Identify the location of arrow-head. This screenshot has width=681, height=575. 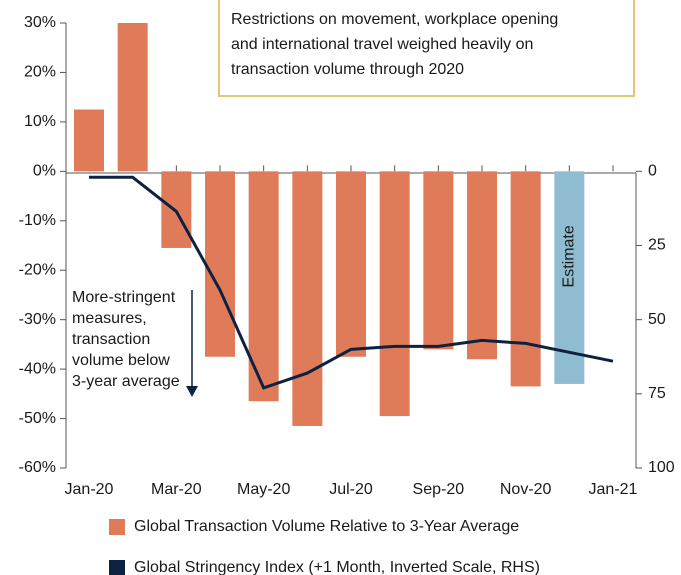
(192, 391).